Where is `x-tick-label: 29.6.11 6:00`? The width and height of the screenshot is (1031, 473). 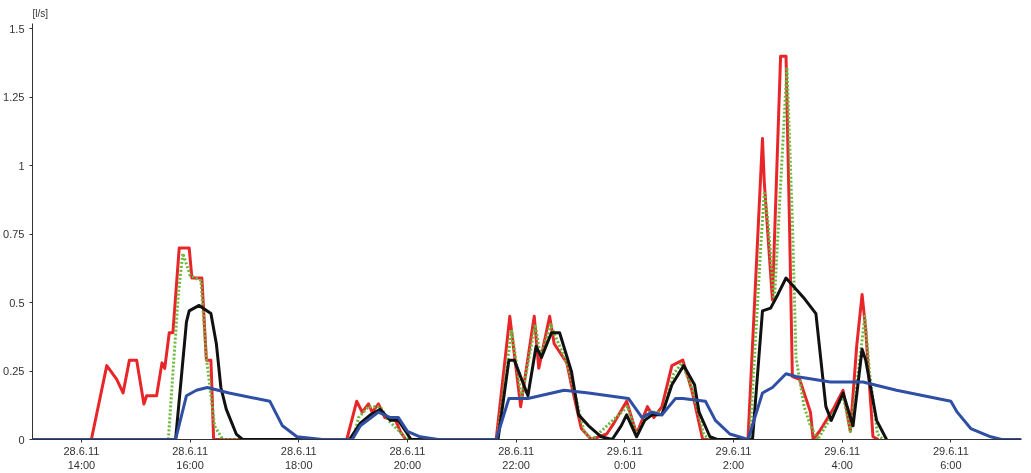 x-tick-label: 29.6.11 6:00 is located at coordinates (950, 457).